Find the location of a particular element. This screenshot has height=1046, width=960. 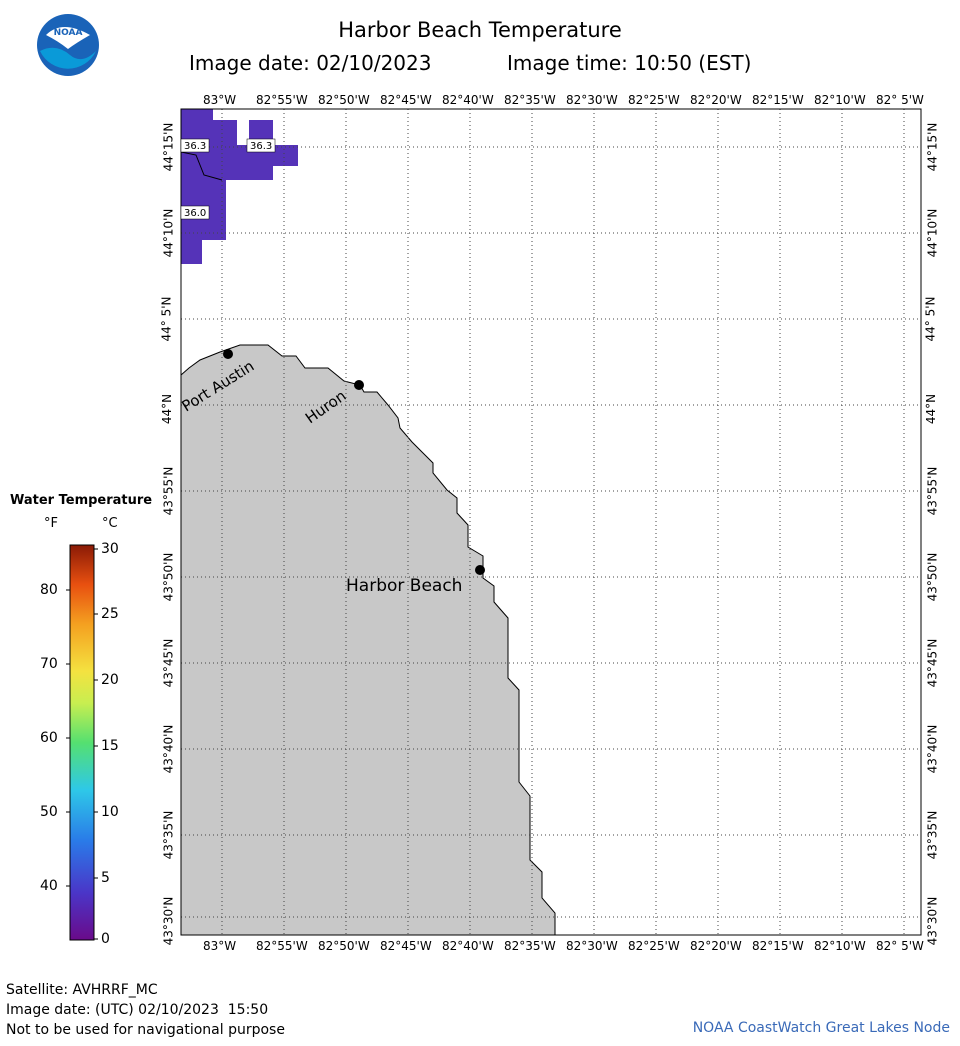

place-label-harbor-beach: Harbor Beach is located at coordinates (404, 586).